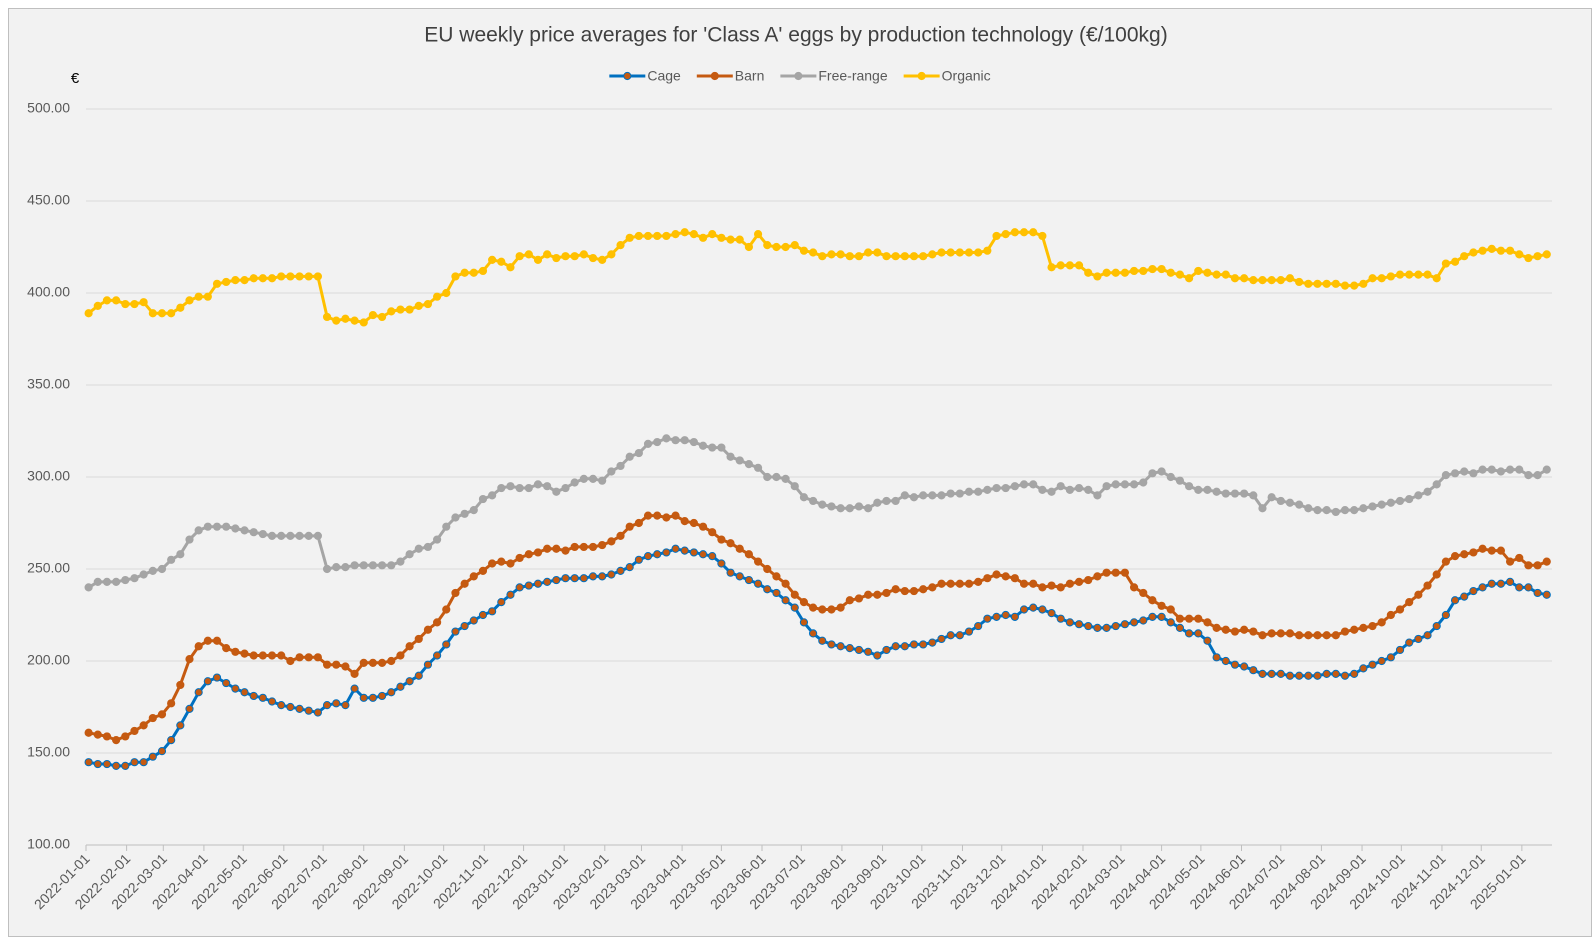 Image resolution: width=1592 pixels, height=937 pixels. I want to click on legend-item: Barn, so click(730, 76).